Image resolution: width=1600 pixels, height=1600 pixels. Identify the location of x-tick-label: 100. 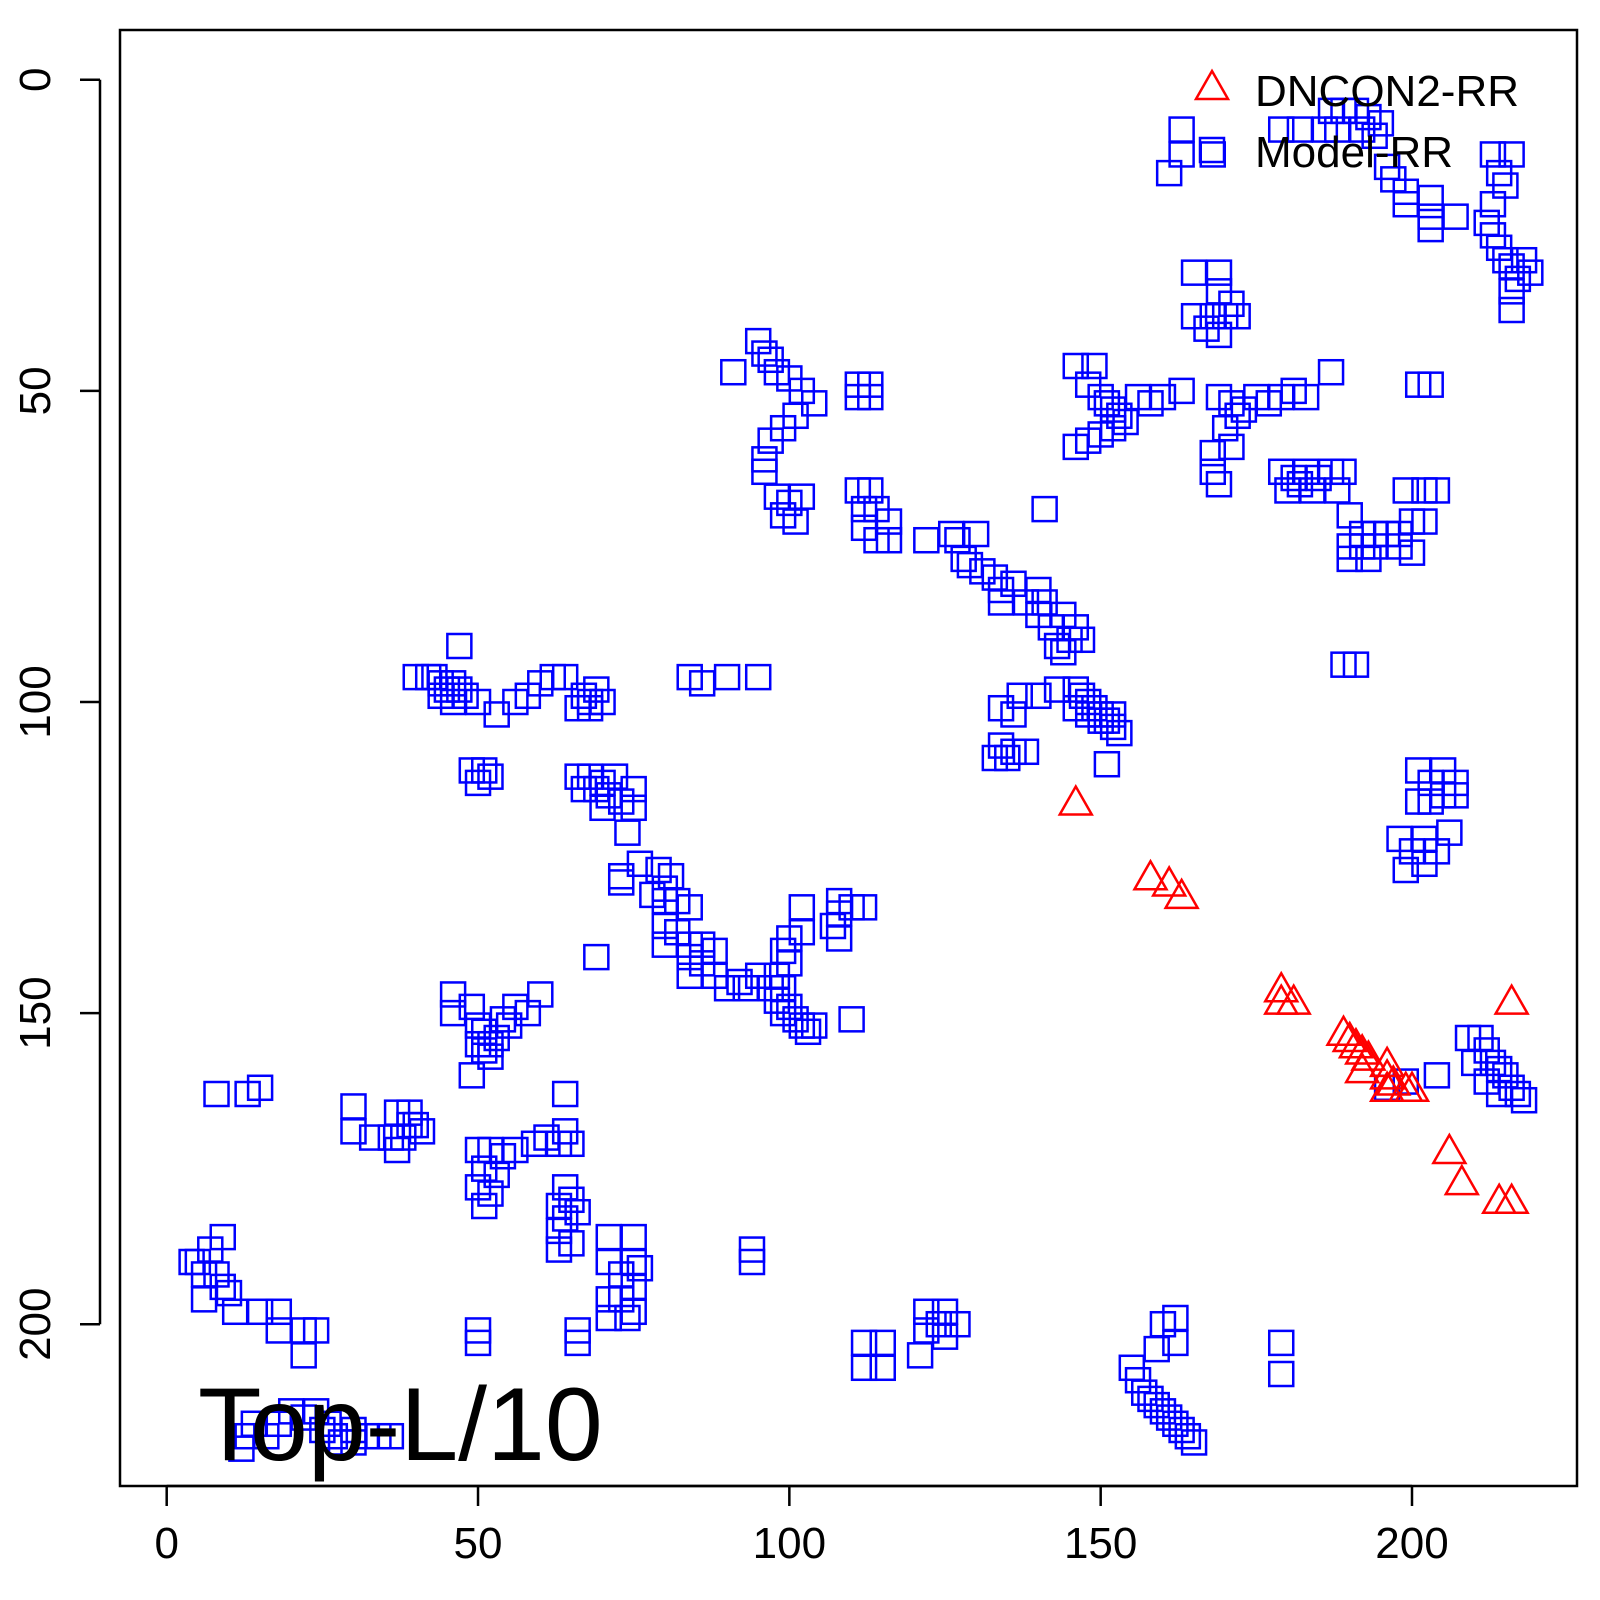
(789, 1543).